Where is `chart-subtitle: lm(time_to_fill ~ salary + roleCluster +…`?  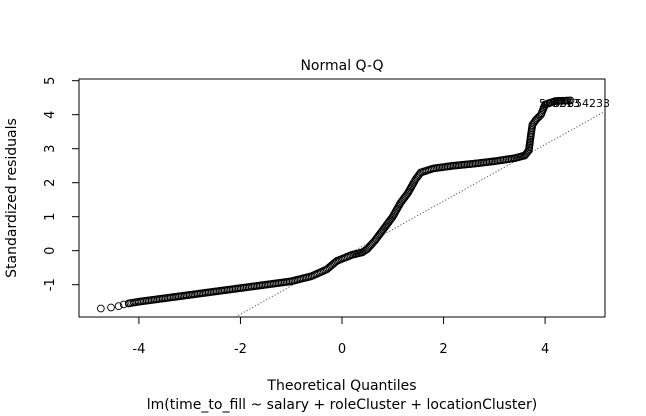
chart-subtitle: lm(time_to_fill ~ salary + roleCluster +… is located at coordinates (342, 405).